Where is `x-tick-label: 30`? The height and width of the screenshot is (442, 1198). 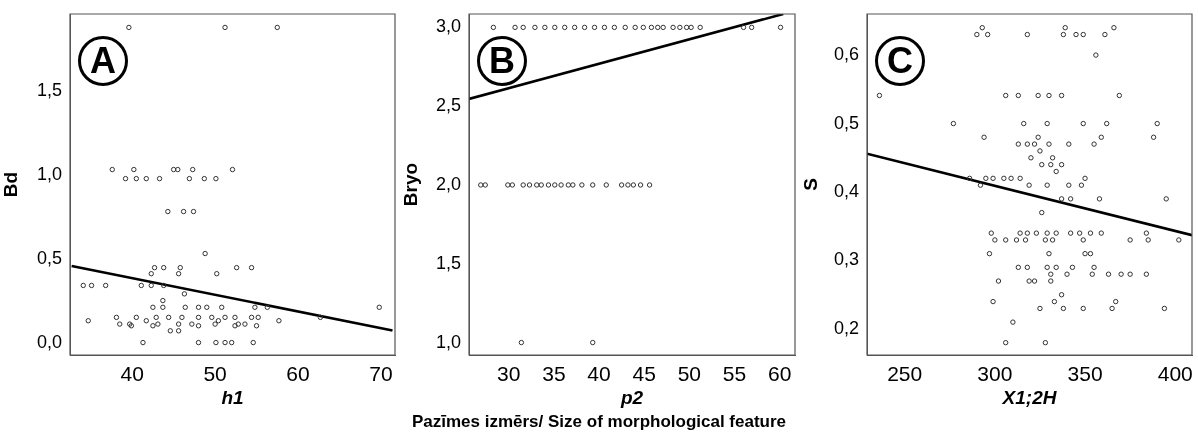 x-tick-label: 30 is located at coordinates (509, 374).